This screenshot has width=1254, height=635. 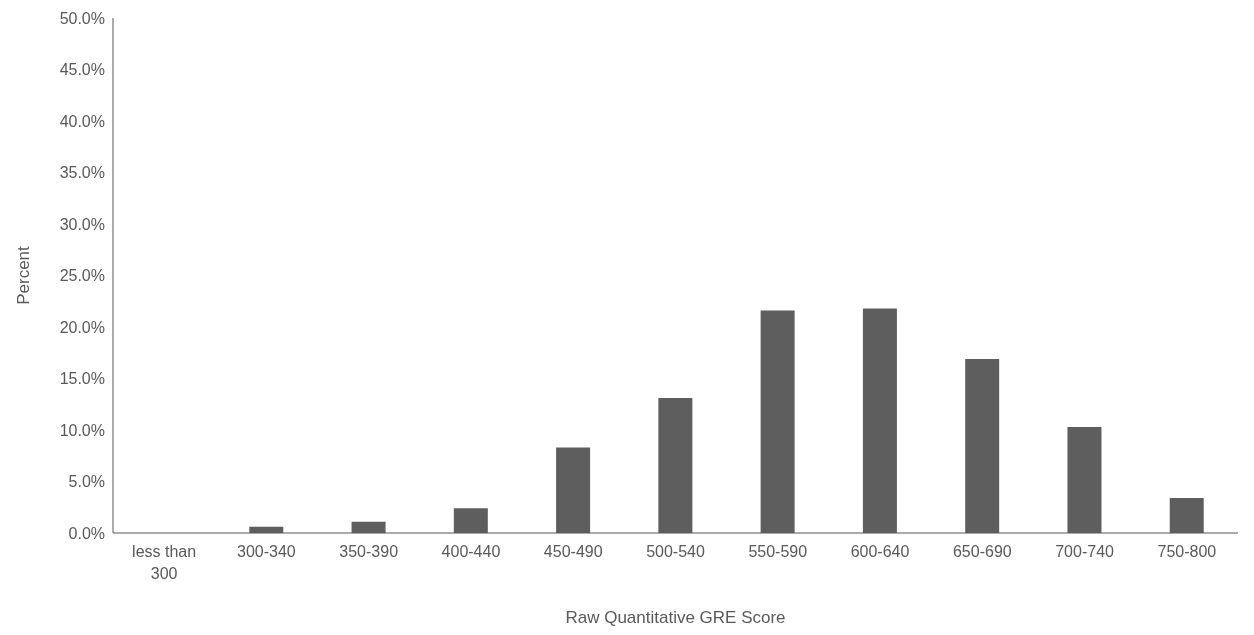 I want to click on y-axis-title: Percent, so click(x=24, y=275).